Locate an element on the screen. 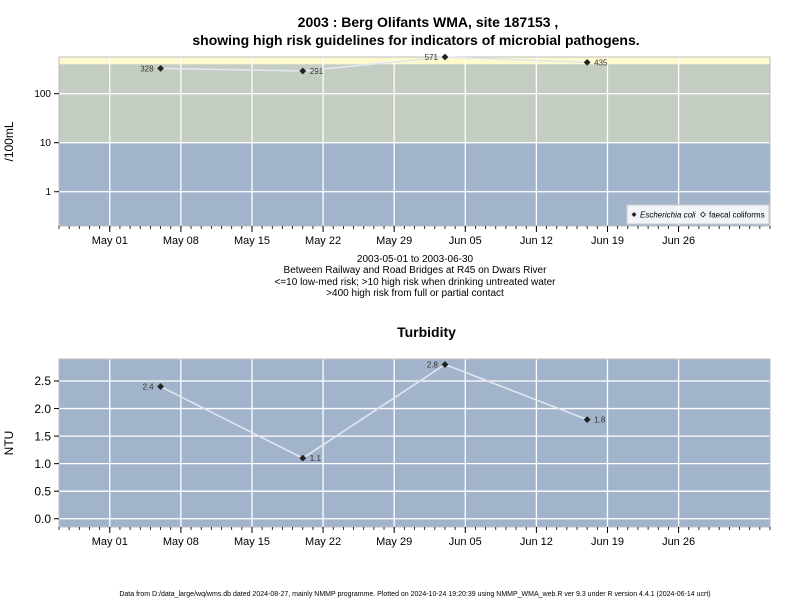  caption-date-range: 2003-05-01 to 2003-06-30 is located at coordinates (415, 259).